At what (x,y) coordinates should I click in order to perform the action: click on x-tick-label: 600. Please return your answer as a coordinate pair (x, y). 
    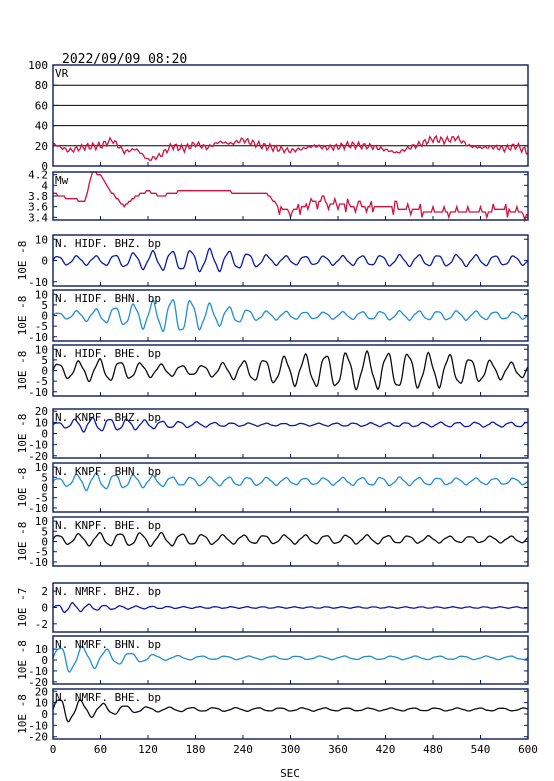
    Looking at the image, I should click on (528, 749).